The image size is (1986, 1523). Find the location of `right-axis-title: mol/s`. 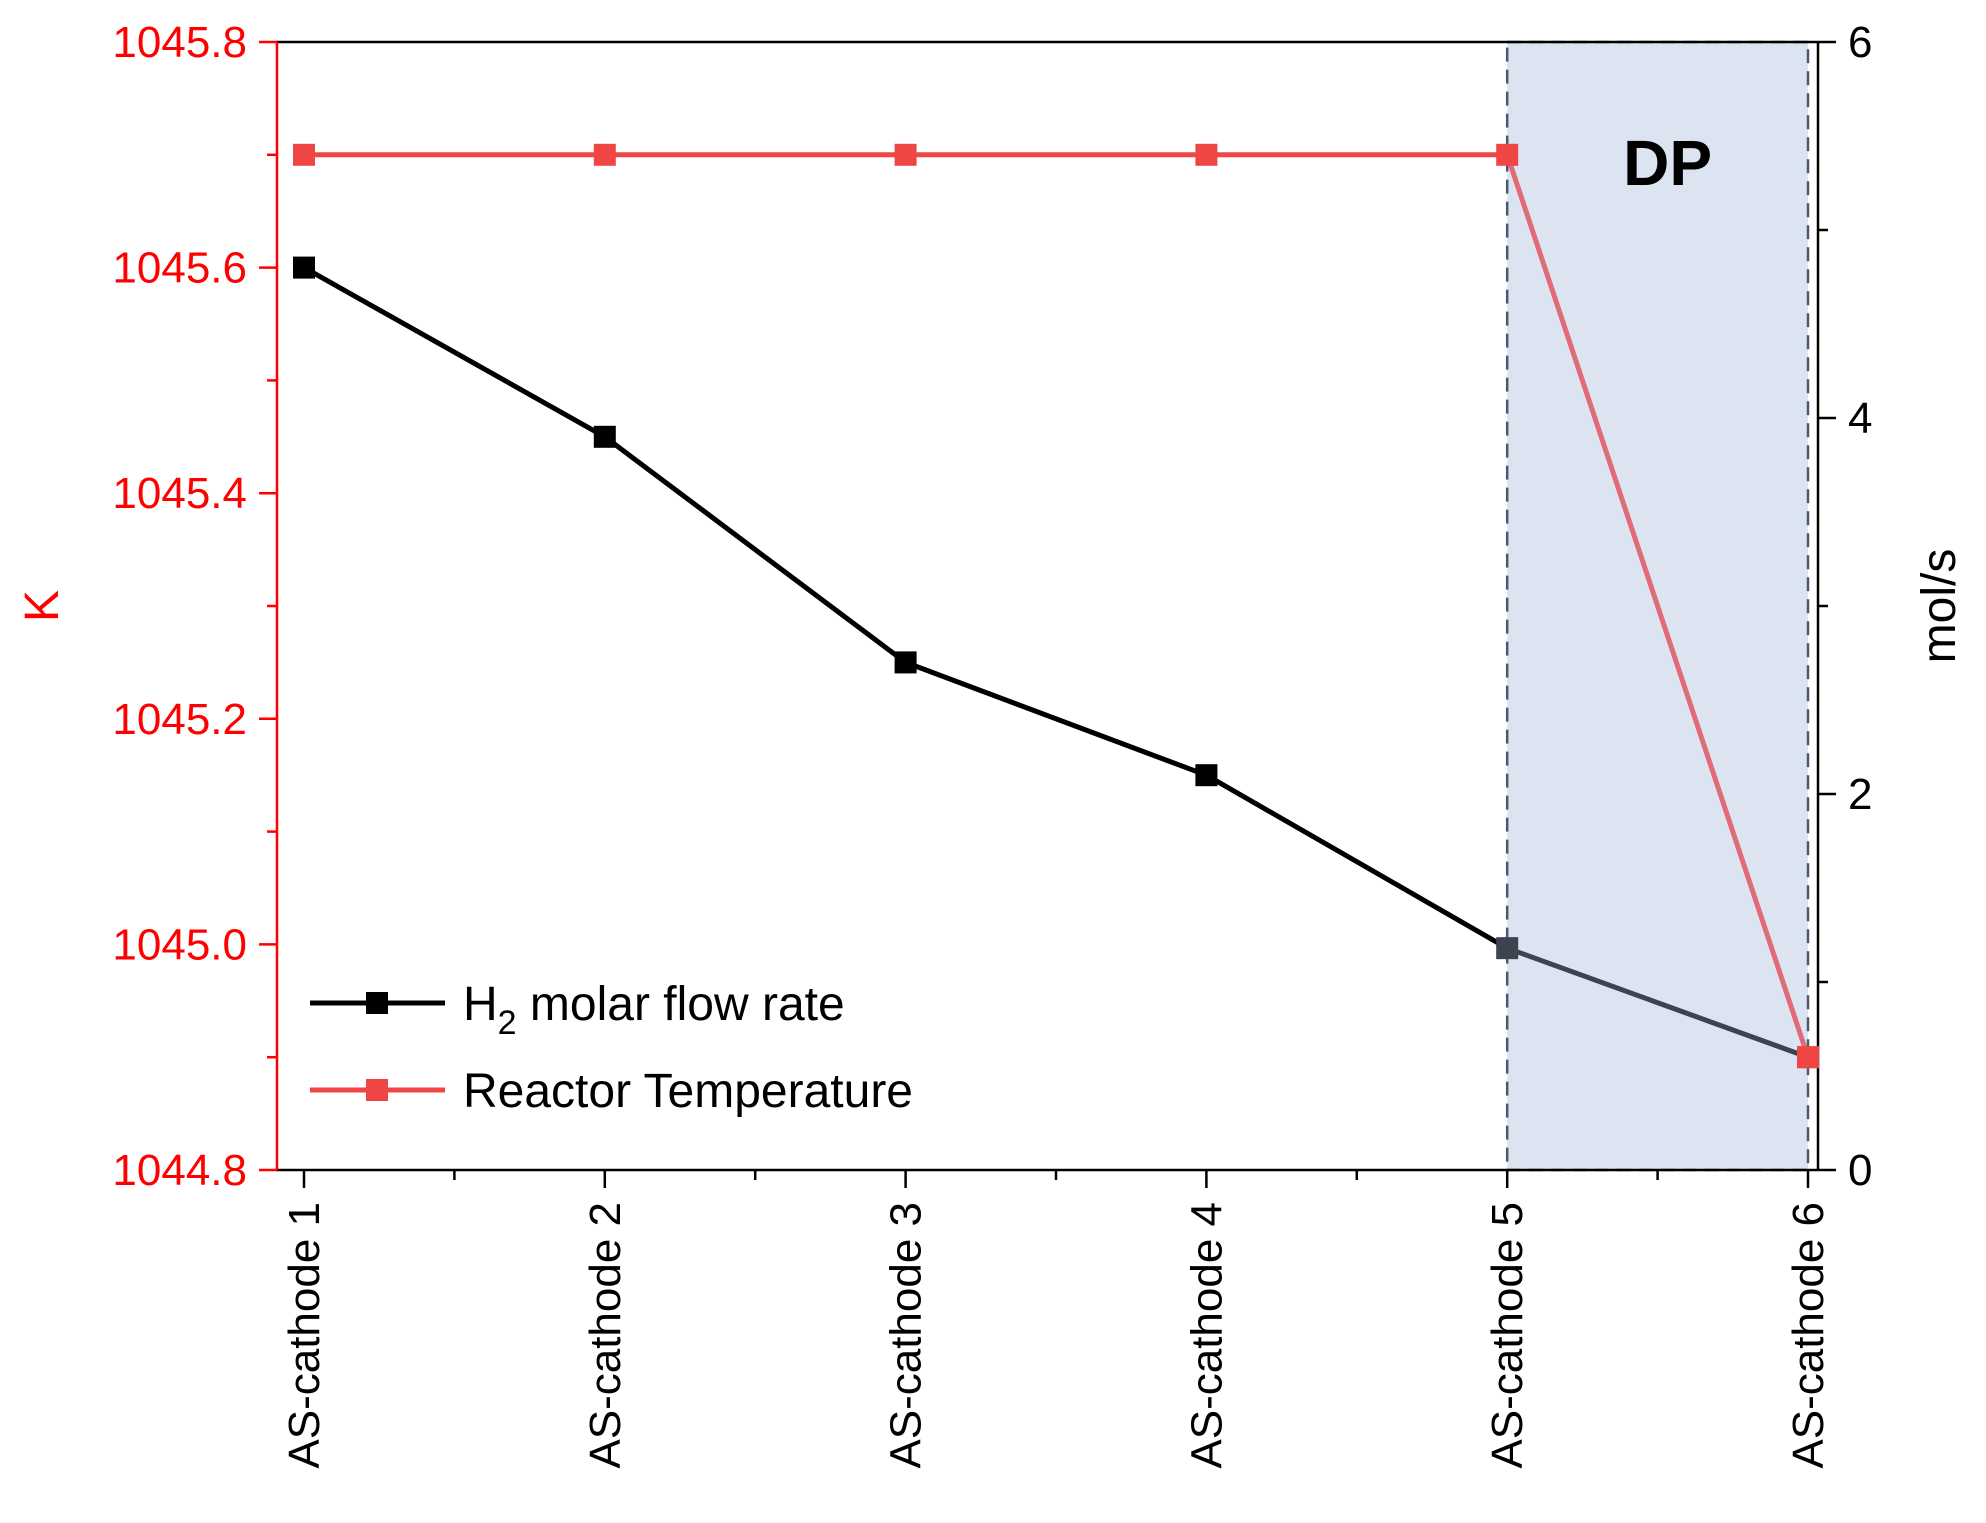

right-axis-title: mol/s is located at coordinates (1939, 606).